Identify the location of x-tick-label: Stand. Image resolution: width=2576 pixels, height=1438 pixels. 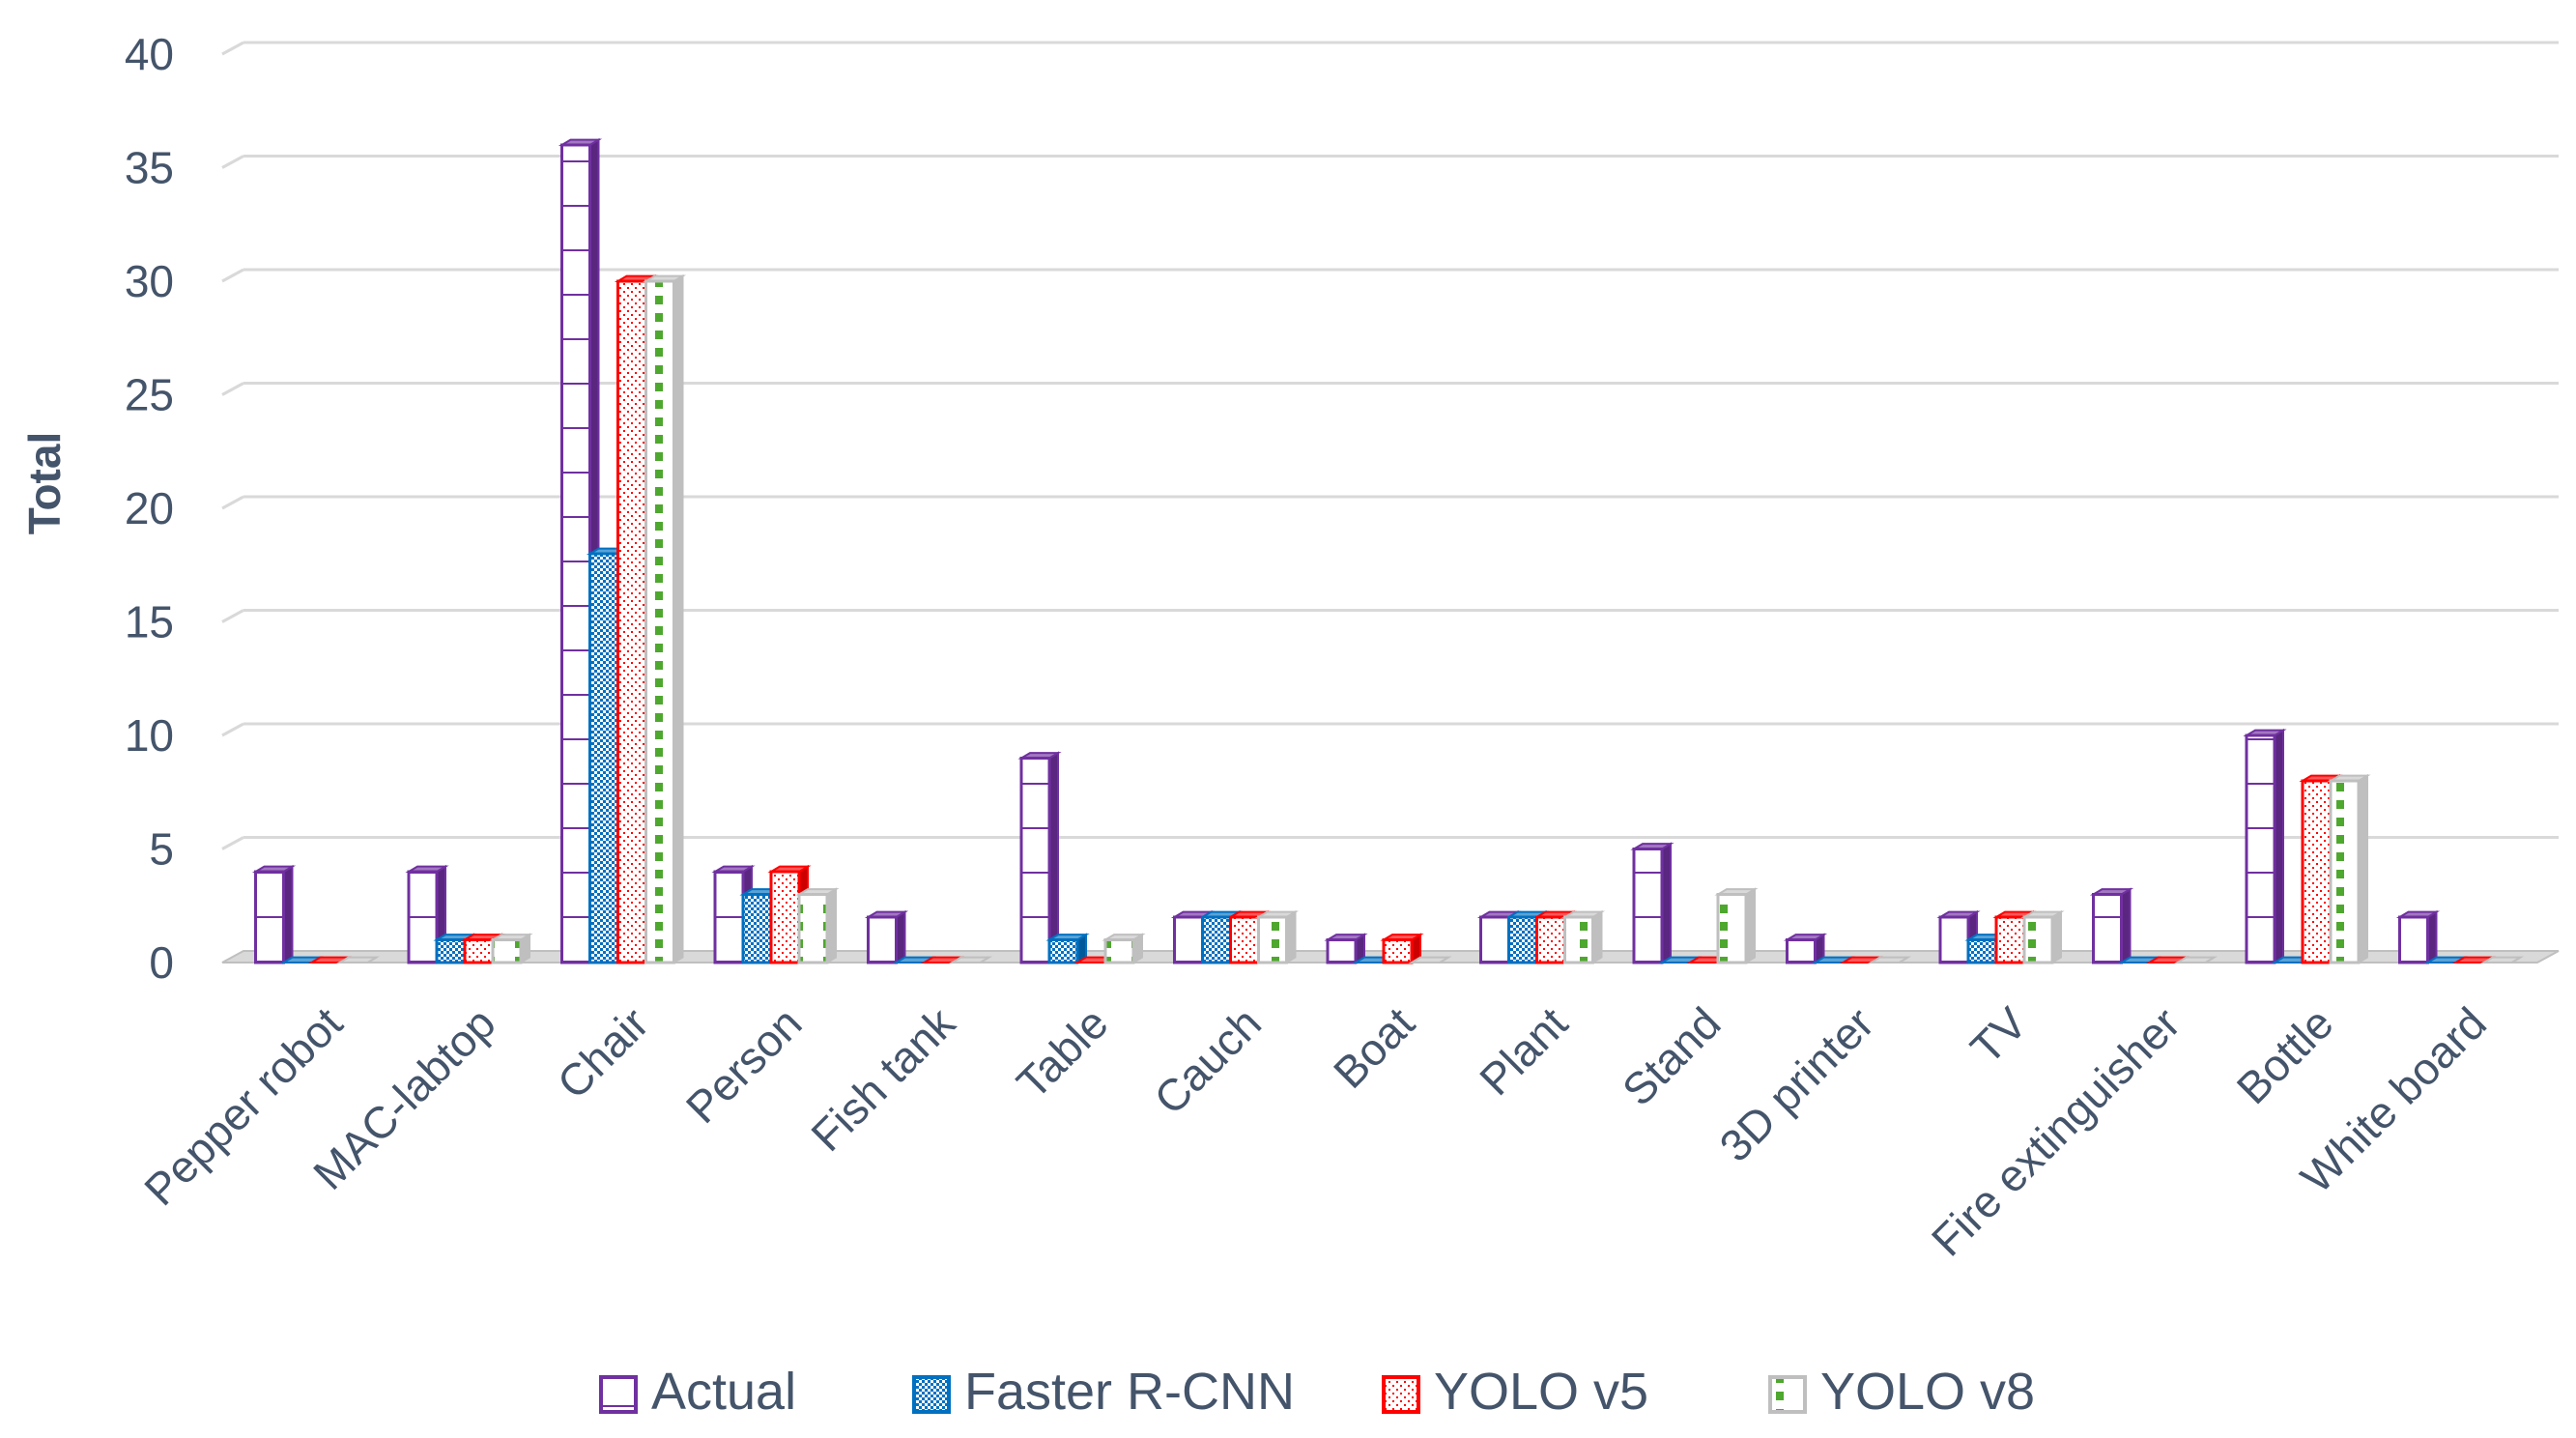
(1672, 1056).